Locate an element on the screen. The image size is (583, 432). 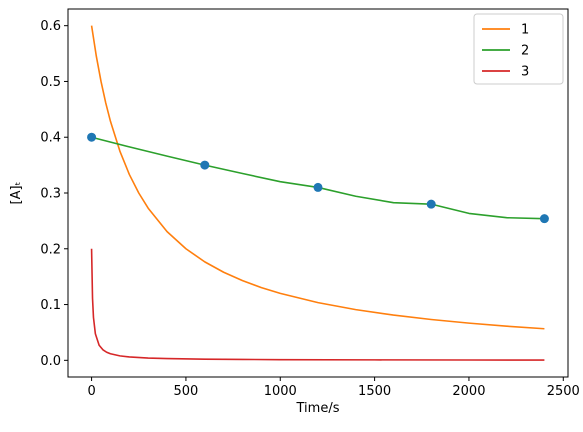
x-tick-label: 1500 is located at coordinates (374, 391).